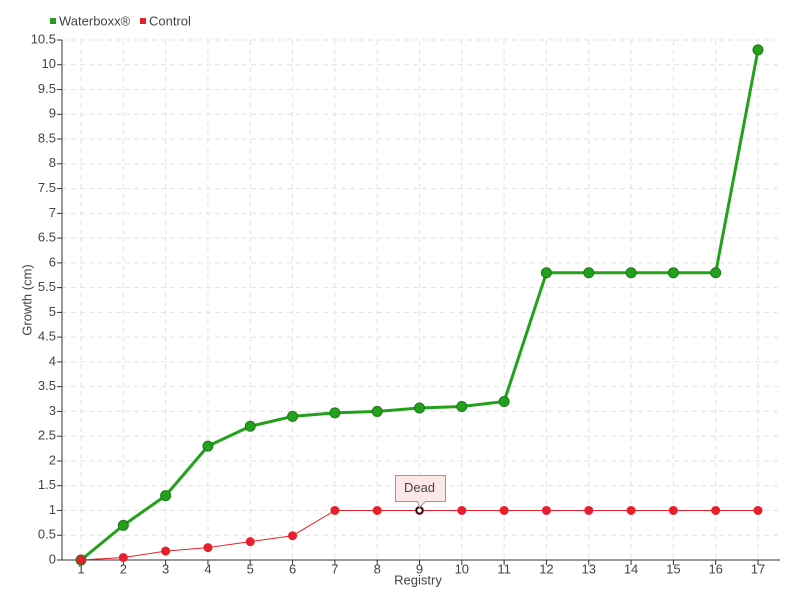  What do you see at coordinates (334, 568) in the screenshot?
I see `x-tick-label: 7` at bounding box center [334, 568].